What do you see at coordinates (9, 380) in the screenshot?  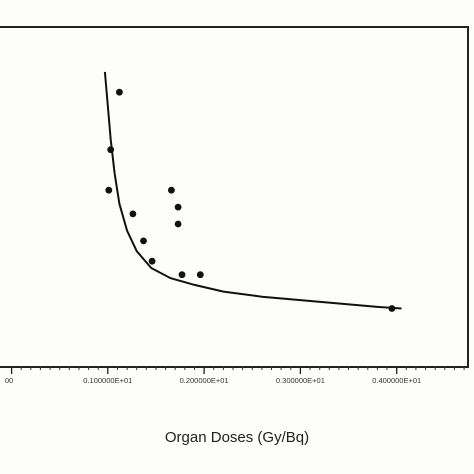 I see `x-tick-label: 00` at bounding box center [9, 380].